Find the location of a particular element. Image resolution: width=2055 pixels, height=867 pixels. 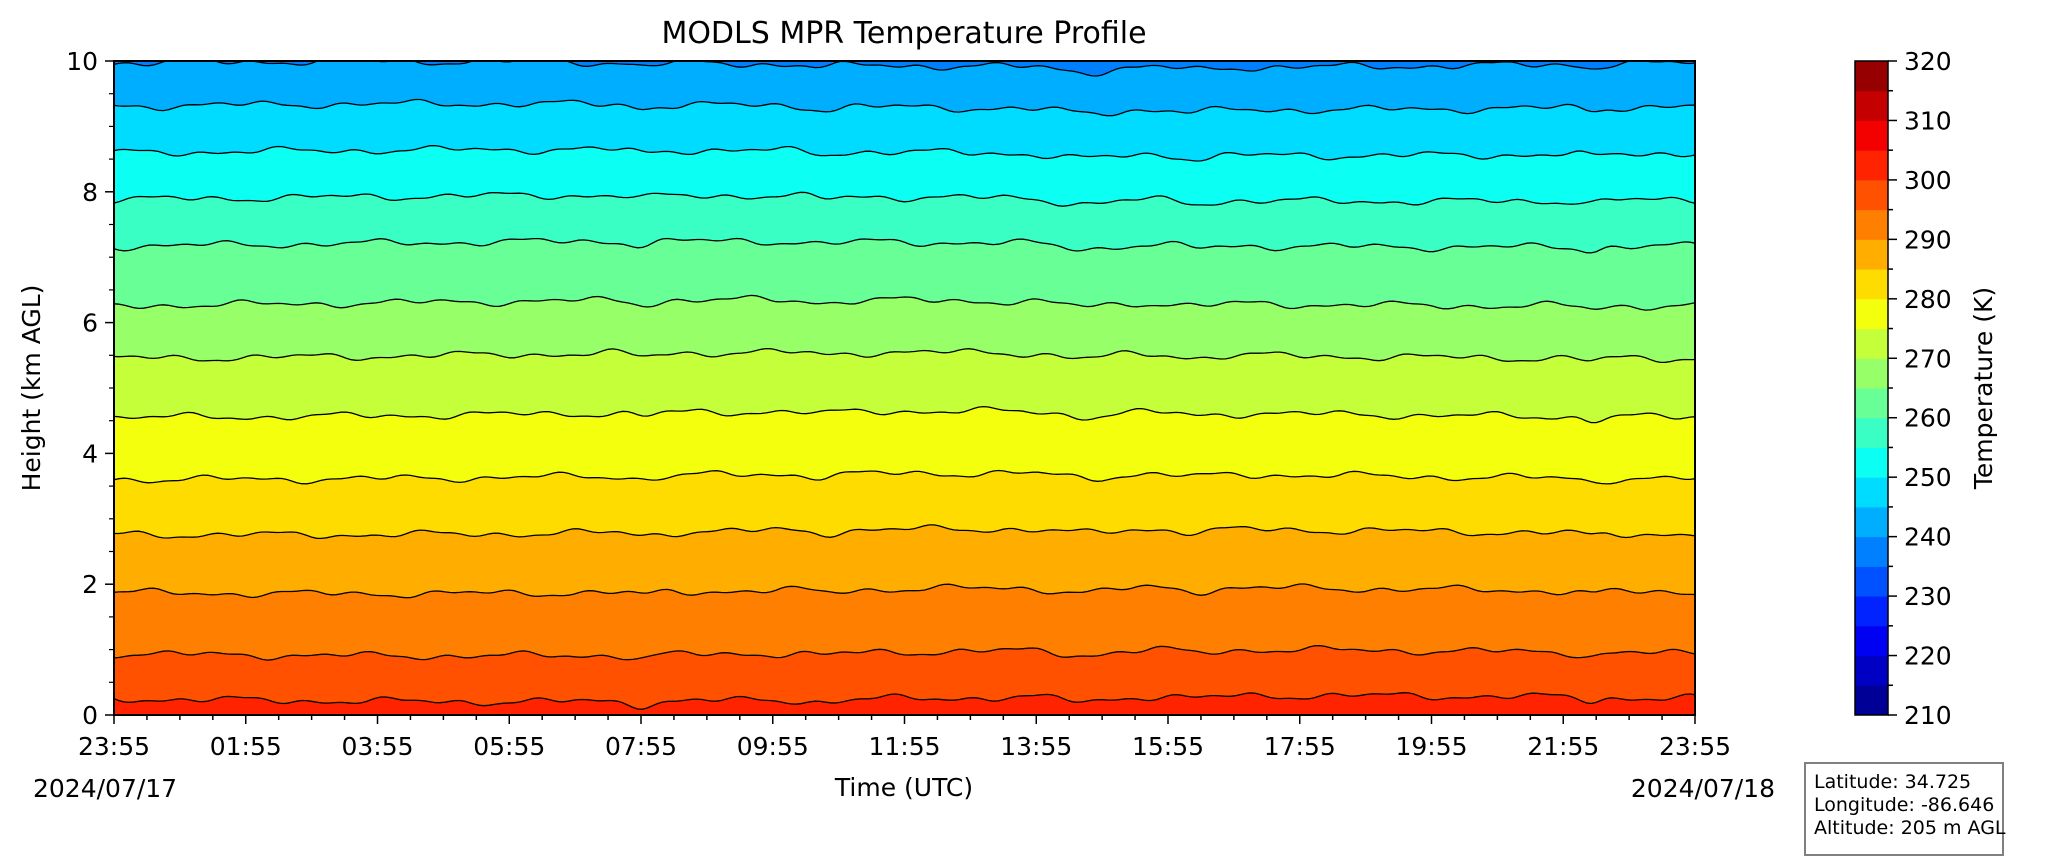

x-tick-label: 11:55 is located at coordinates (904, 746).